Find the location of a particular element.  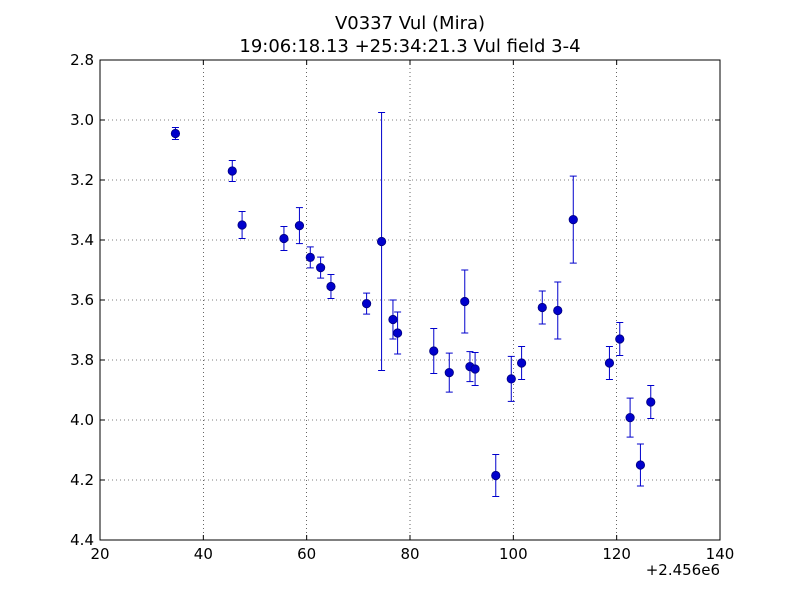

x-tick-label: 100 is located at coordinates (513, 554).